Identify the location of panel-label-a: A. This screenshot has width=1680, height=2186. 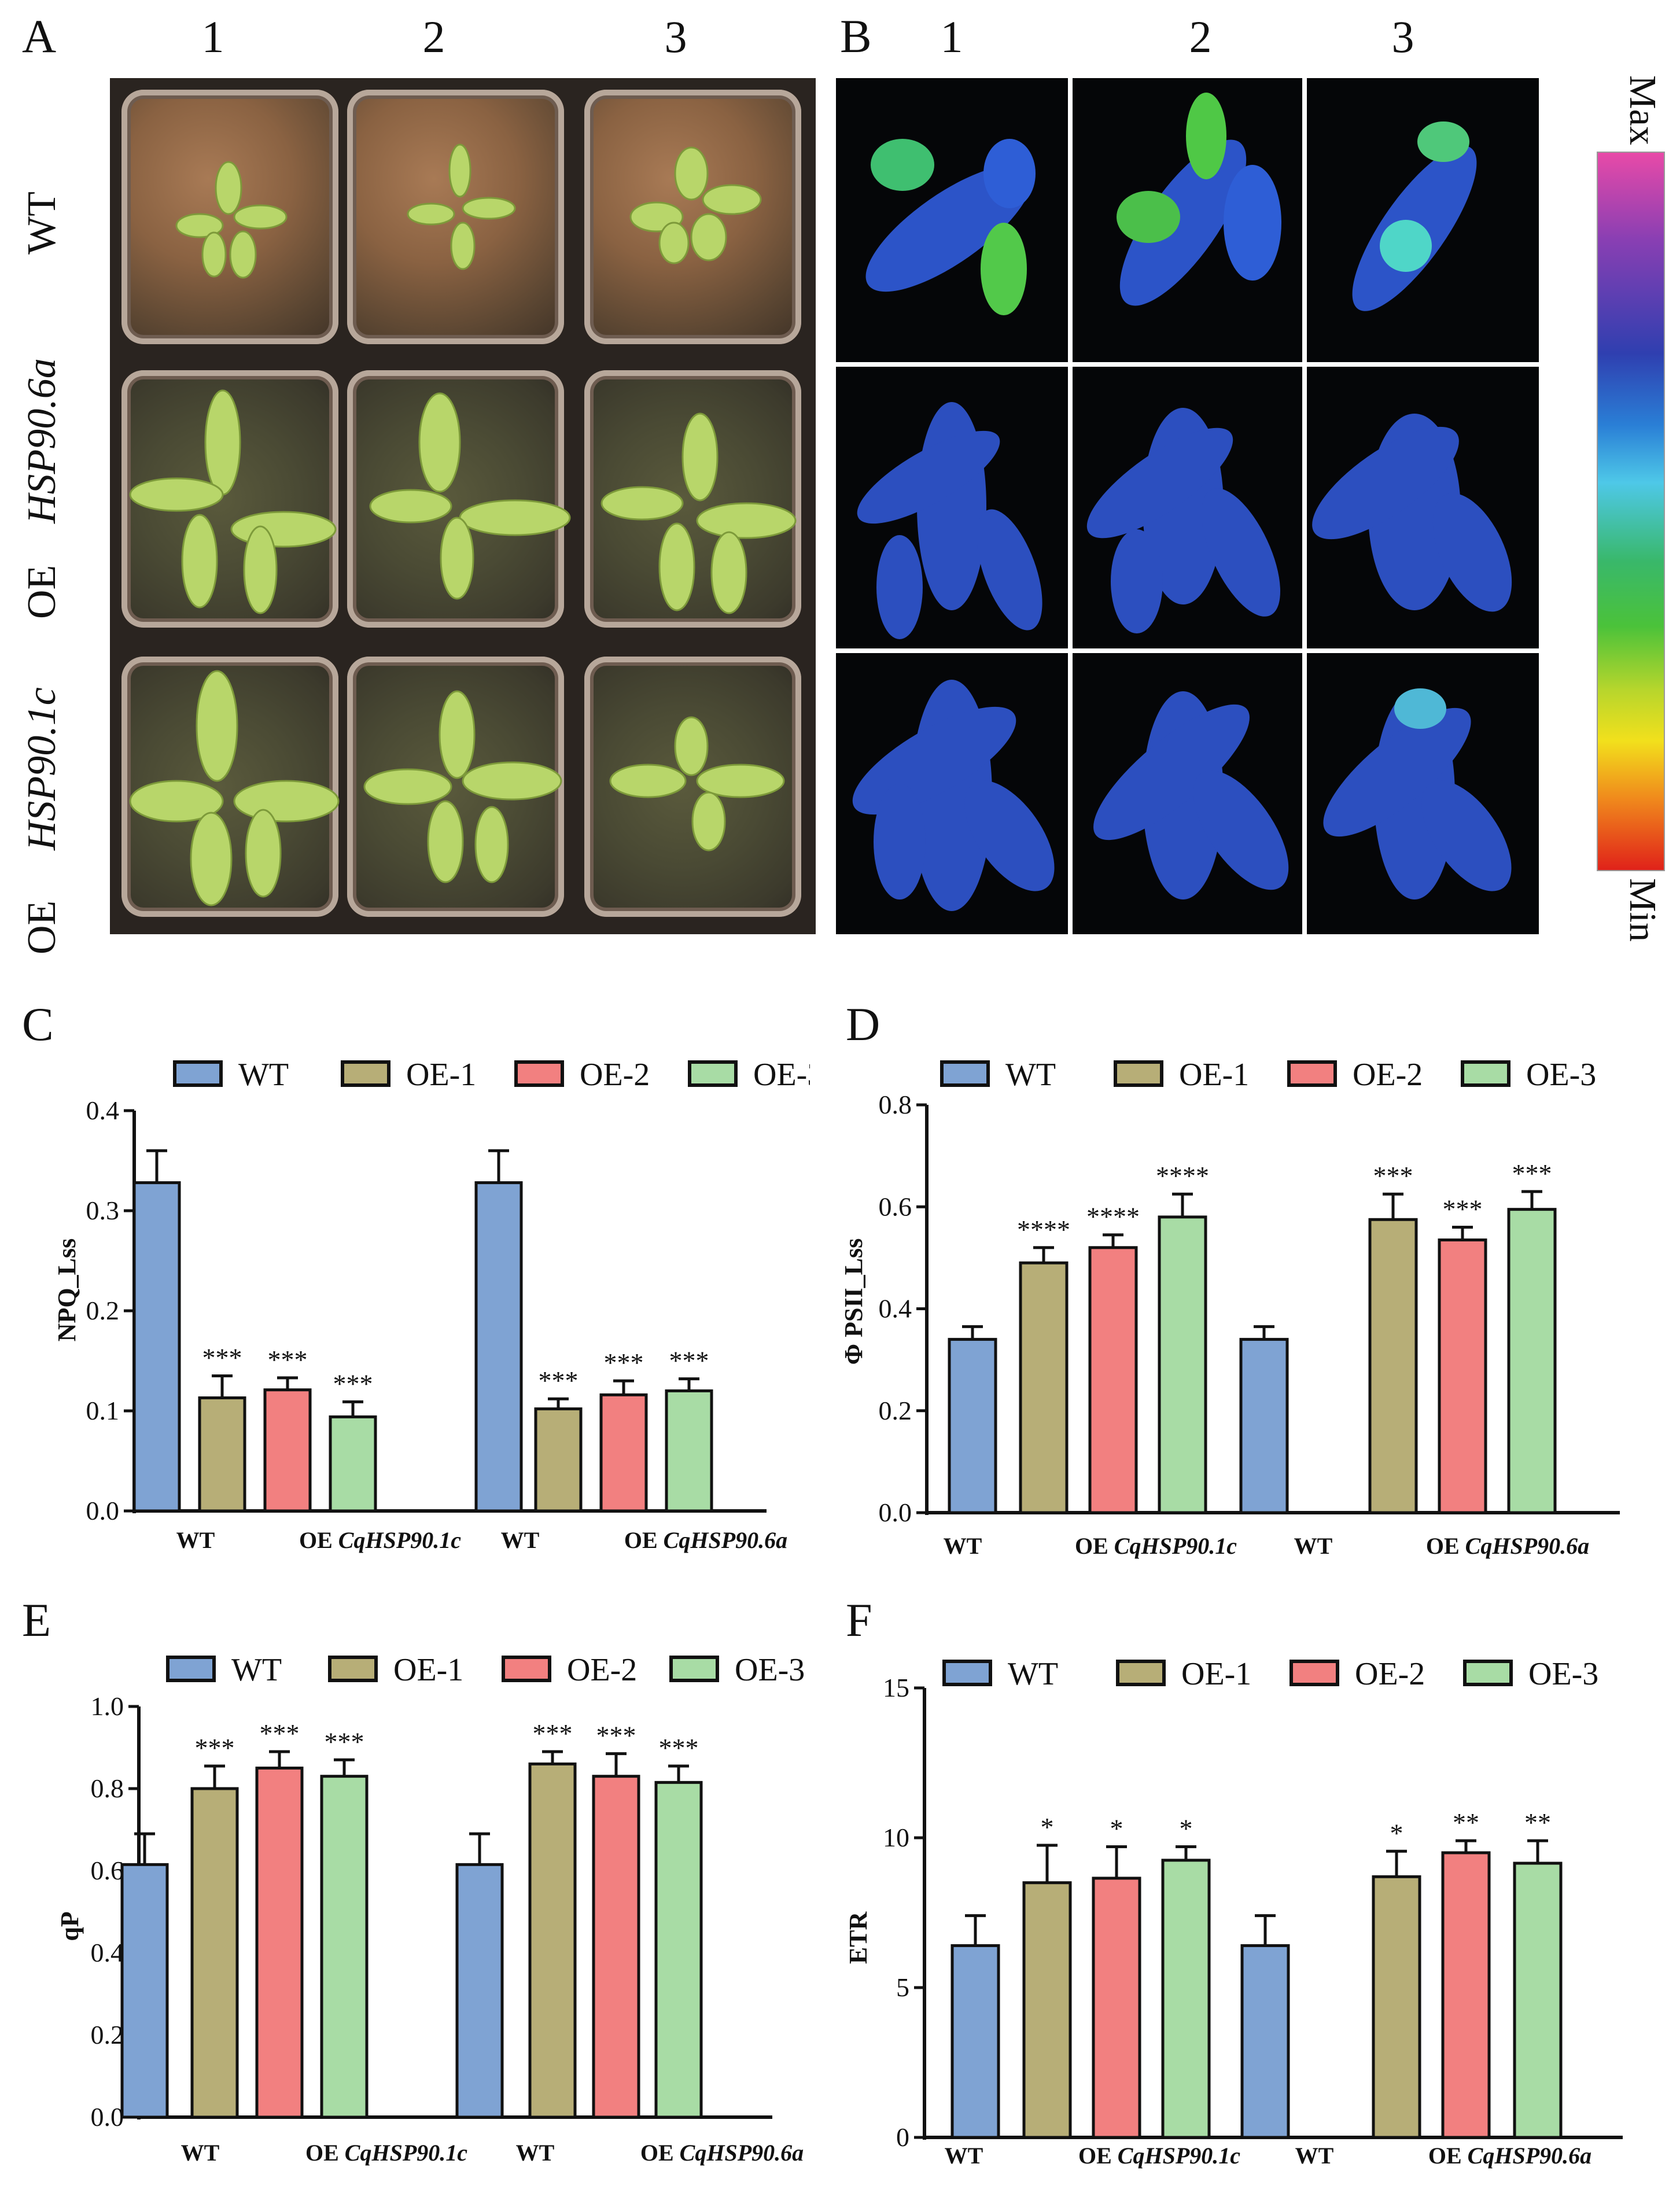
(39, 36).